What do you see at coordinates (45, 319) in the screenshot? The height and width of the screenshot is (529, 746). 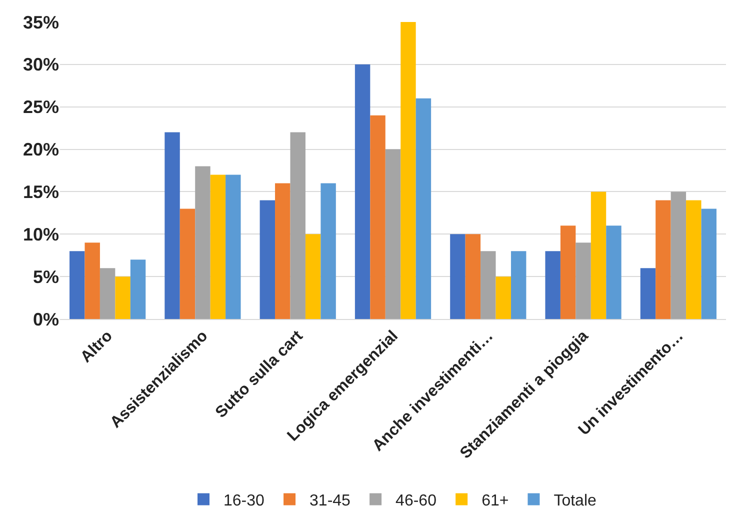 I see `y-tick-label: 0%` at bounding box center [45, 319].